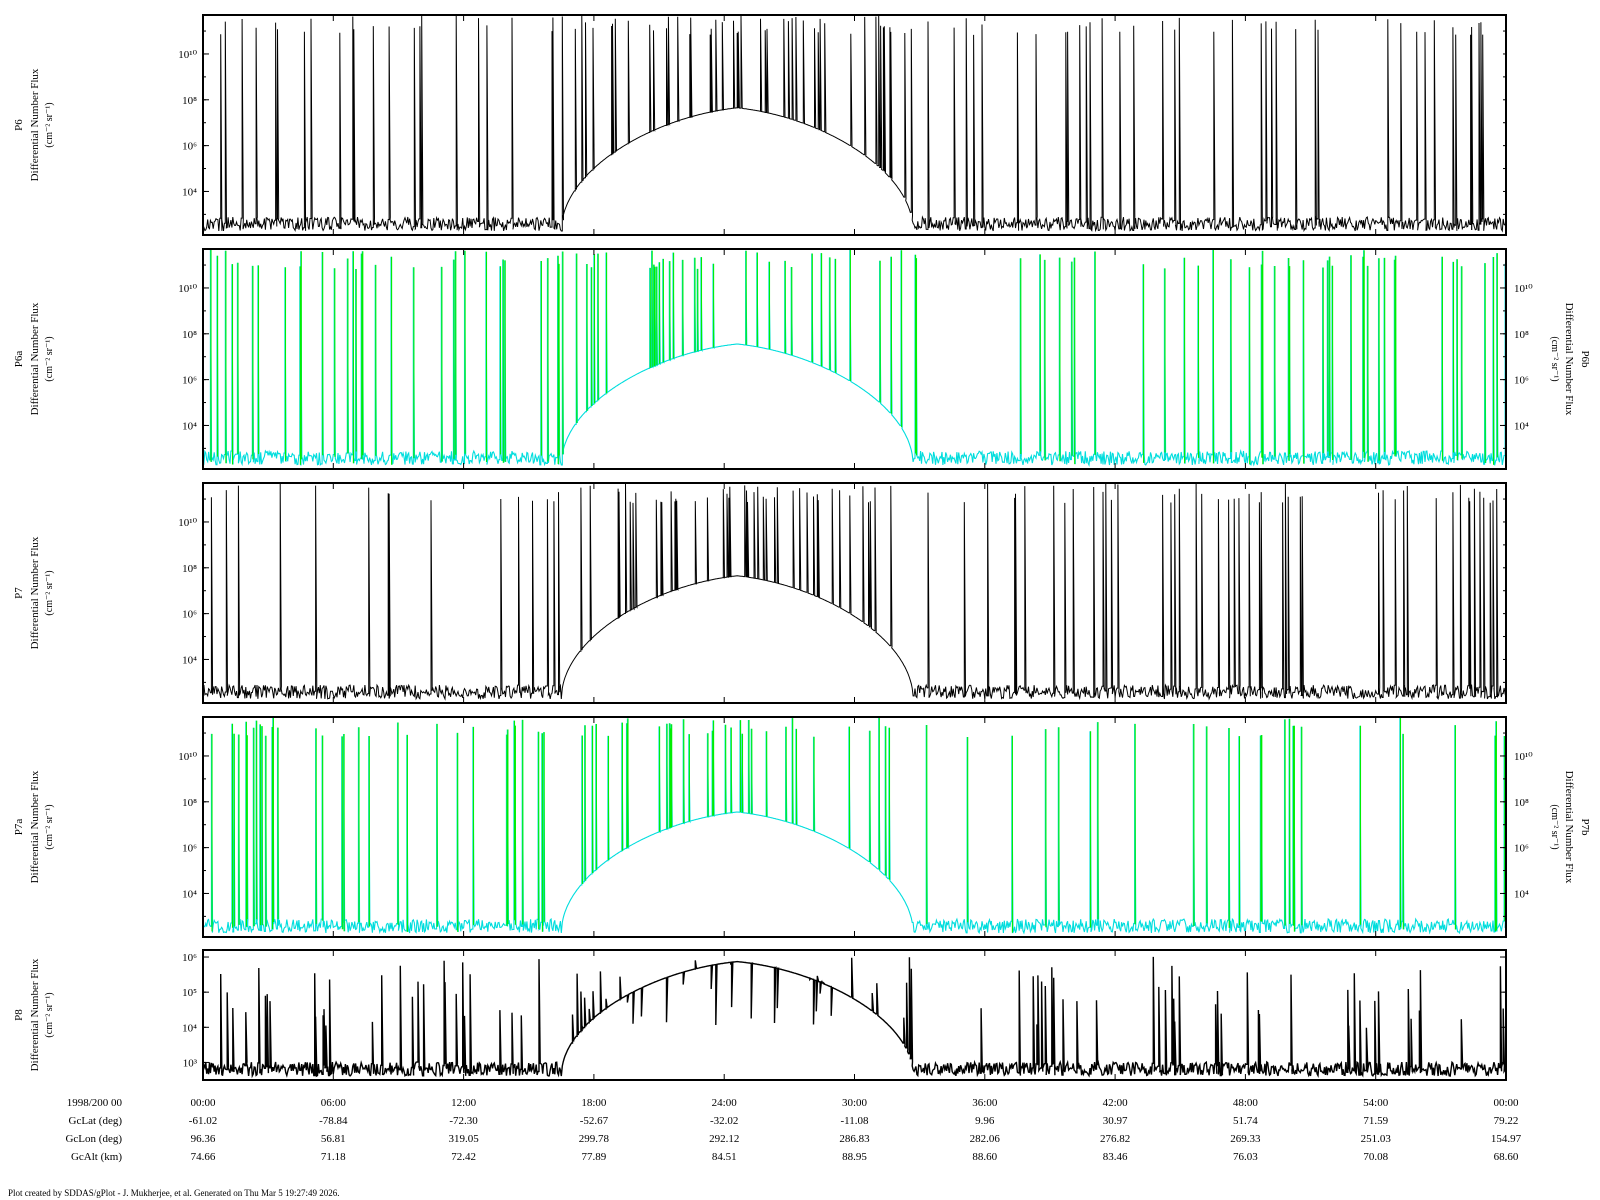 The width and height of the screenshot is (1600, 1200). I want to click on ephemeris-label-2: GcAlt (km), so click(96, 1157).